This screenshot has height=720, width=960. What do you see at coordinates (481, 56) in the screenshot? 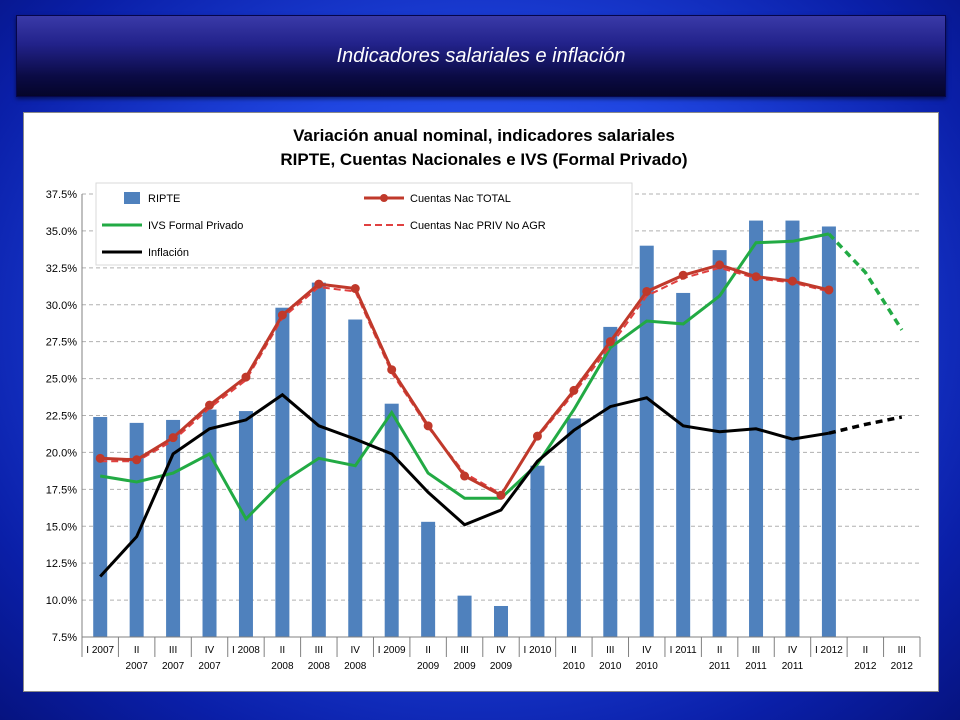
I see `slide-title-banner: Indicadores salariales e inflación` at bounding box center [481, 56].